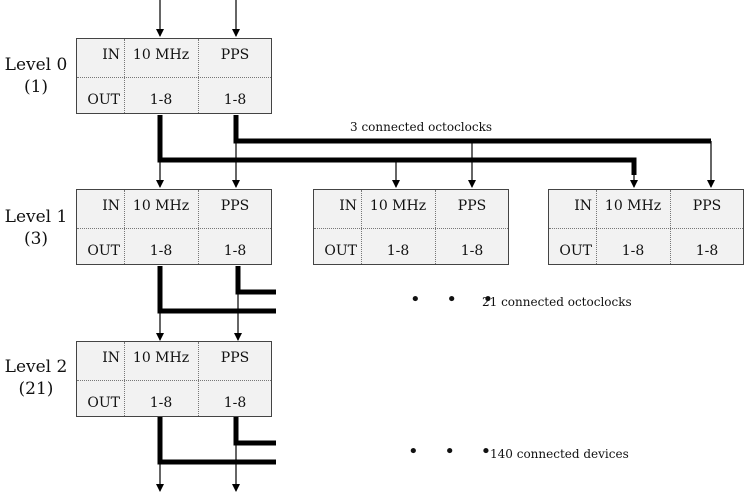 The width and height of the screenshot is (747, 492). Describe the element at coordinates (36, 87) in the screenshot. I see `level-count: (1)` at that location.